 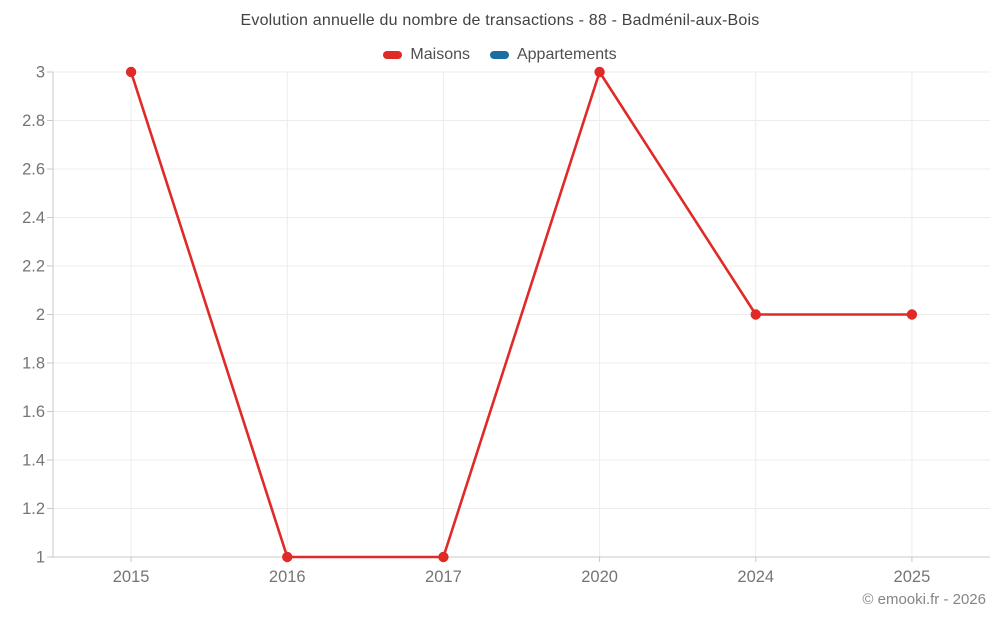 I want to click on y-tick-label: 2, so click(x=40, y=315).